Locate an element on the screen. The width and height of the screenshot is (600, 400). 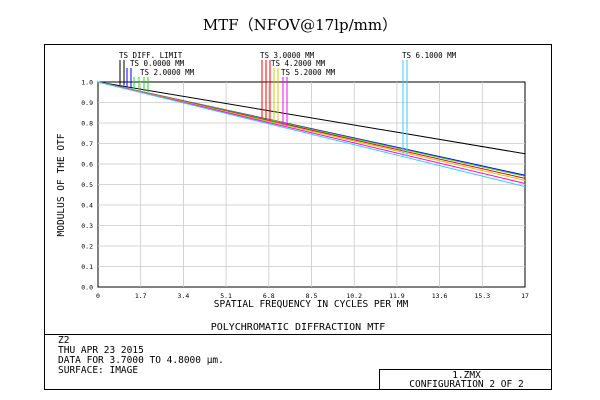
x-tick-label: 15.3 is located at coordinates (482, 296).